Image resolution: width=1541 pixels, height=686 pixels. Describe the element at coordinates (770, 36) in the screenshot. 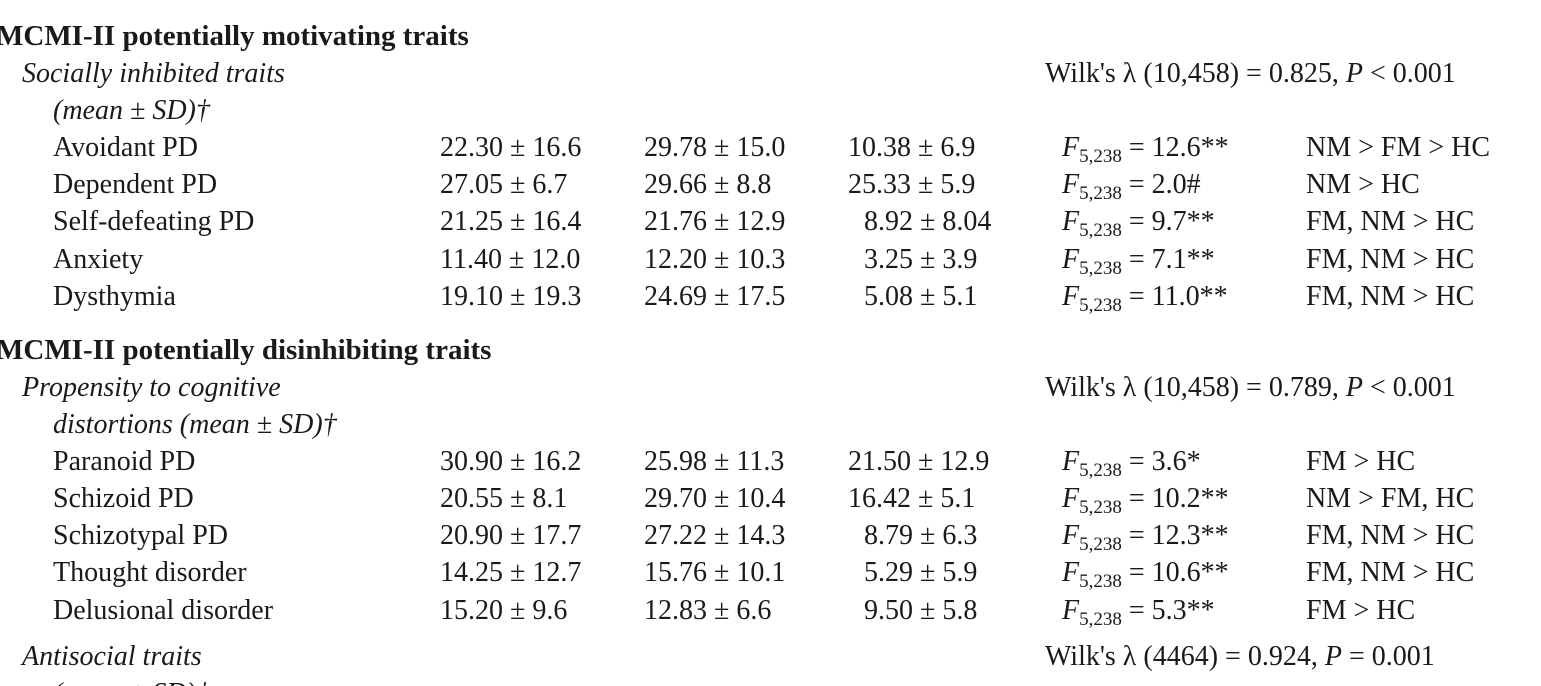

I see `section-heading-row: MCMI-II potentially motivating traits` at that location.